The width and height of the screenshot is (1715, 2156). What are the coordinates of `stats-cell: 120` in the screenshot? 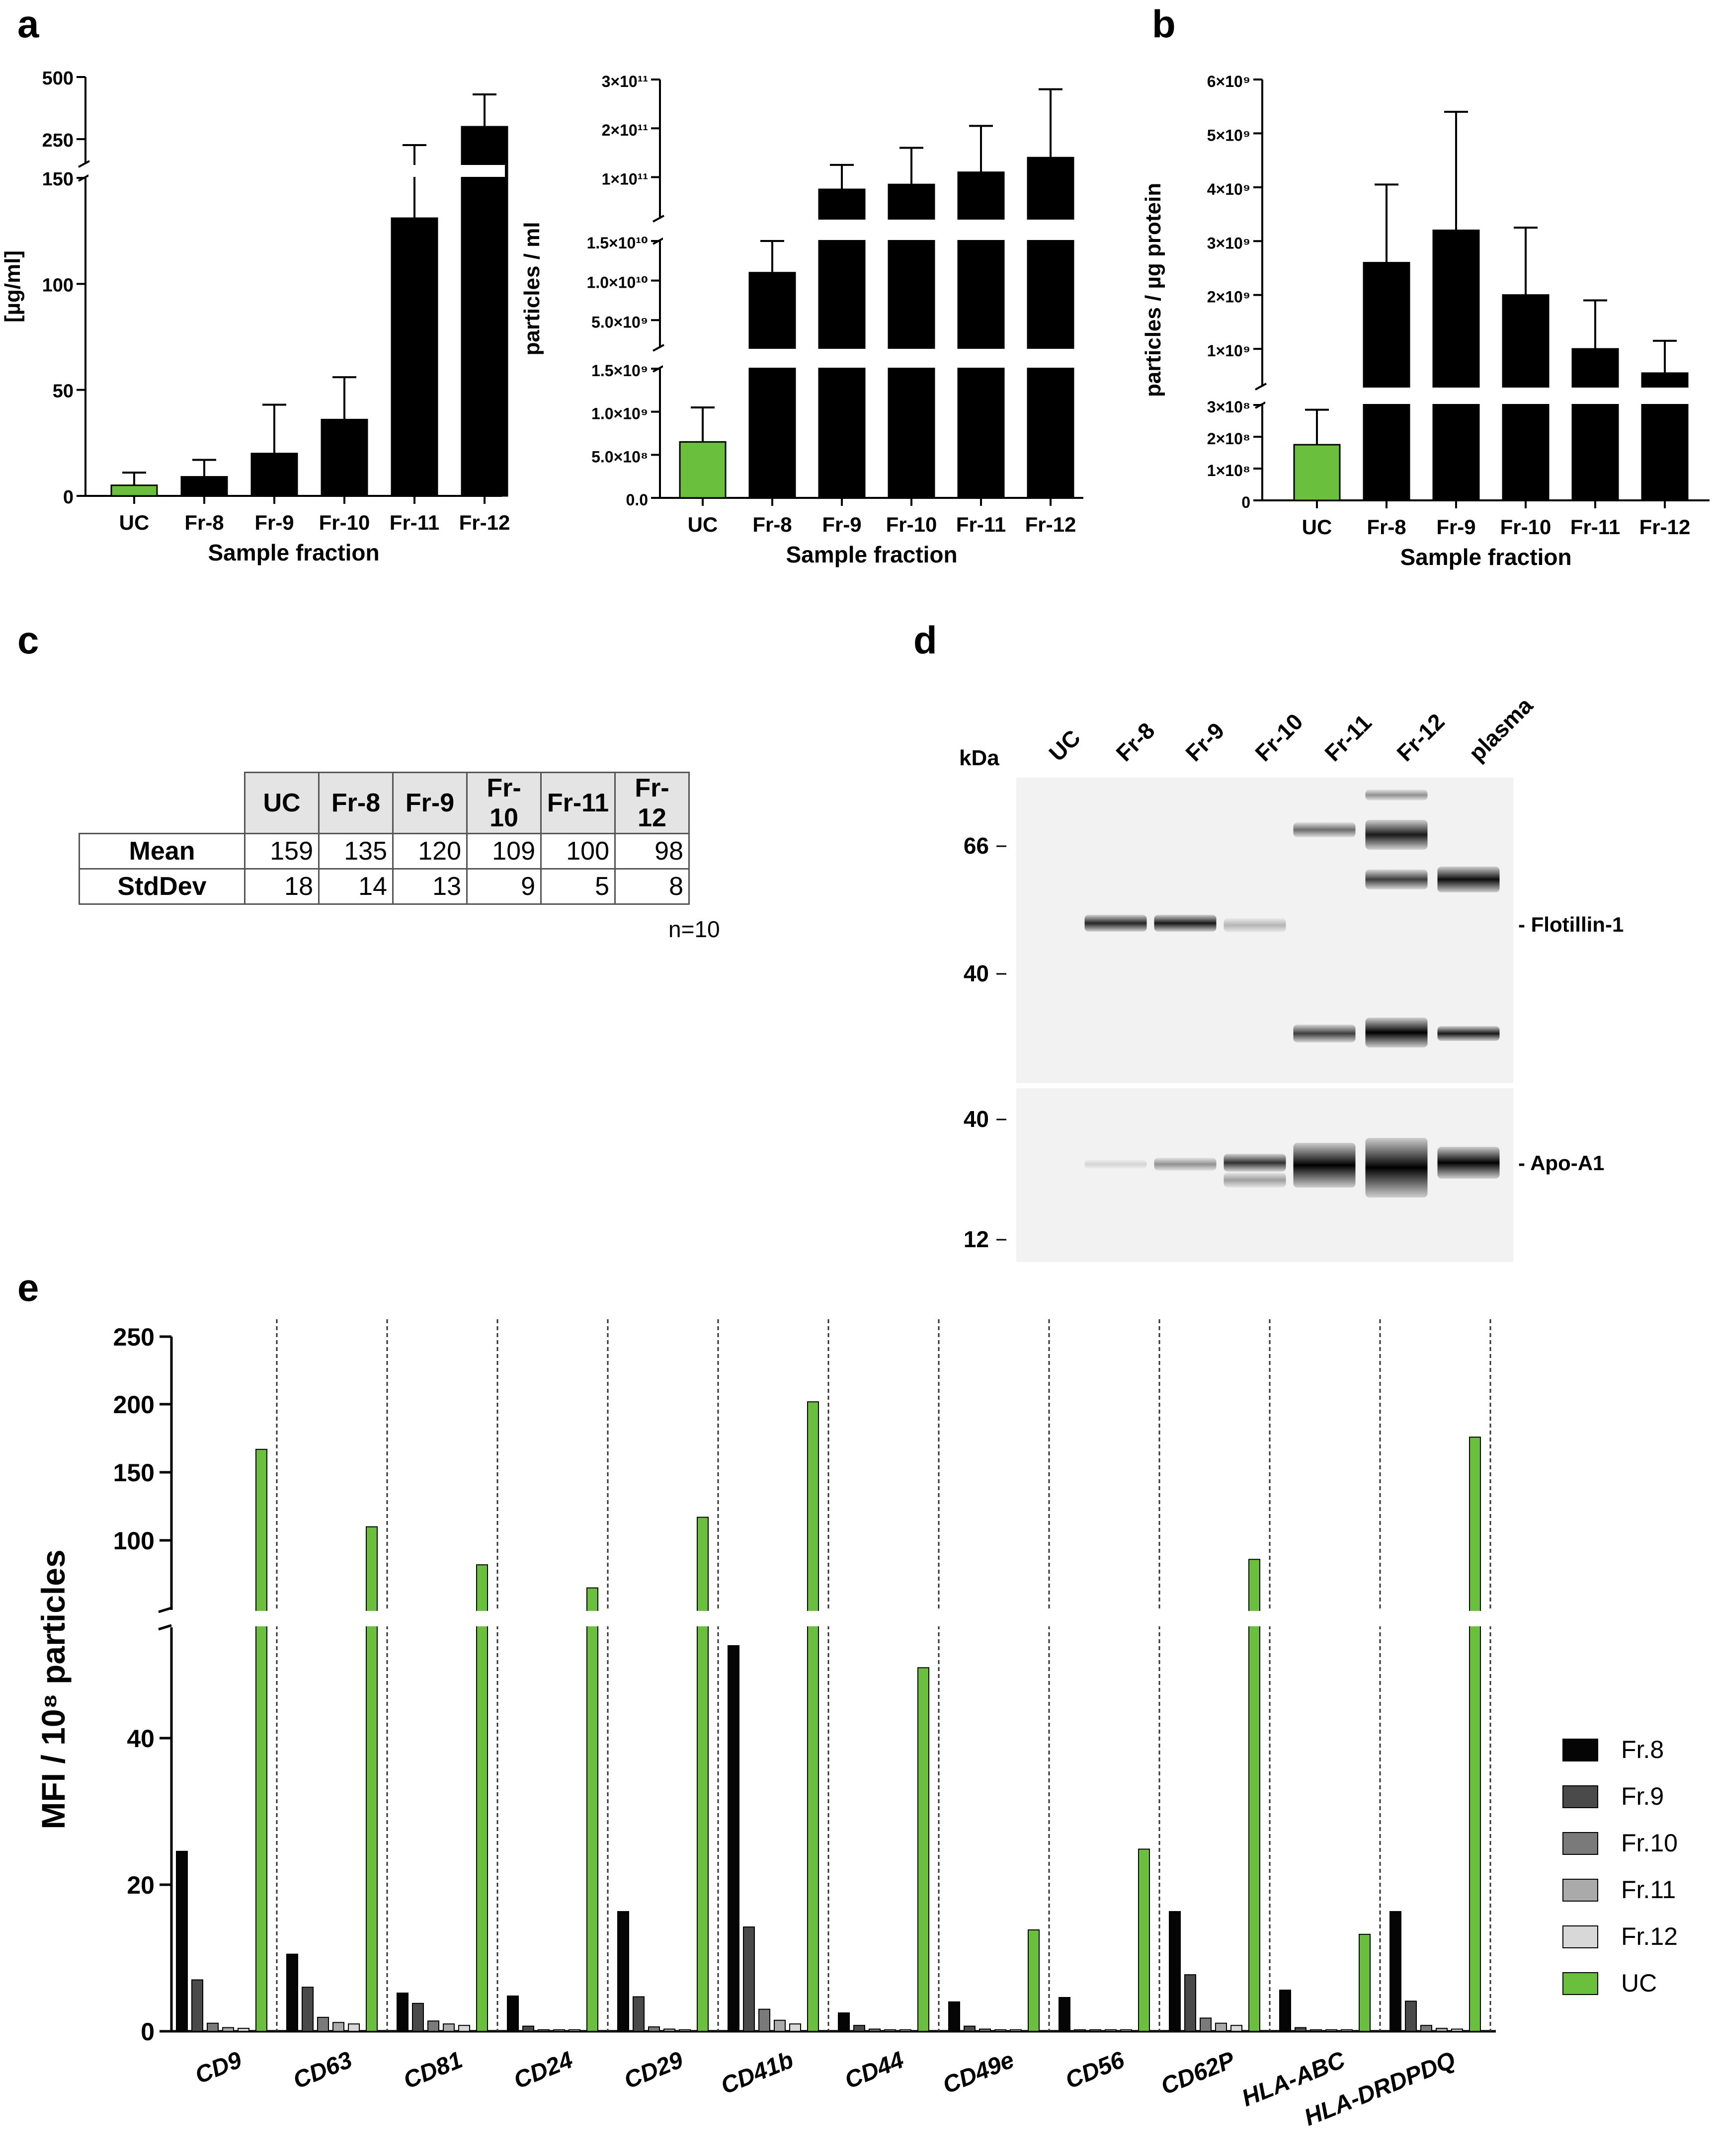 It's located at (430, 851).